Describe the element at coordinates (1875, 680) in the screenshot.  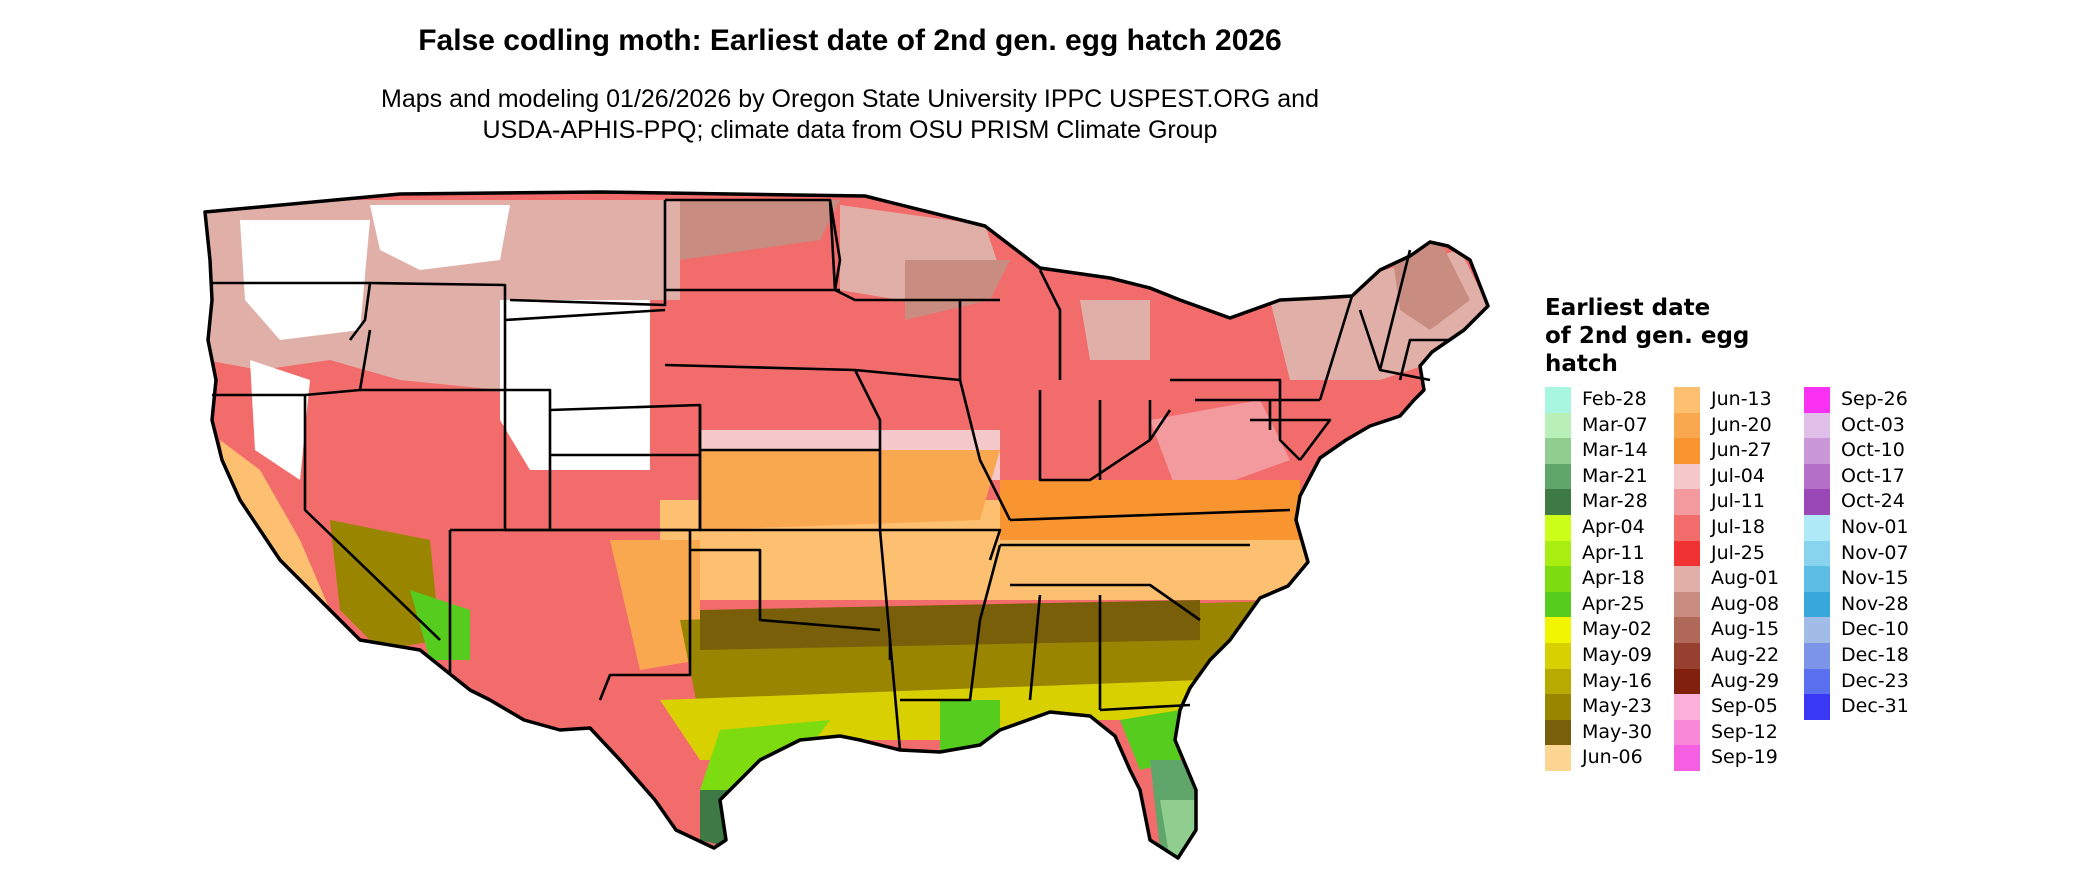
I see `legend-label: Dec-23` at that location.